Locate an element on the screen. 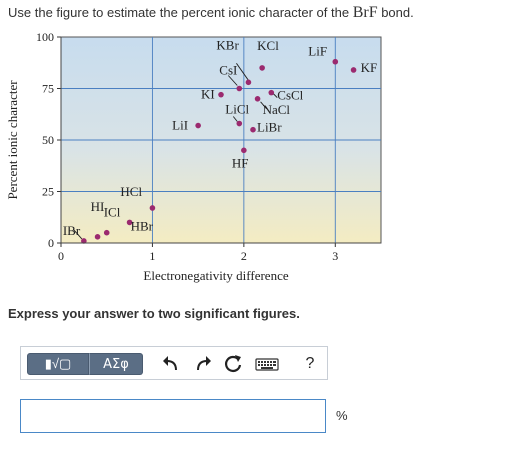  templates-button: ▮√▢ is located at coordinates (58, 364).